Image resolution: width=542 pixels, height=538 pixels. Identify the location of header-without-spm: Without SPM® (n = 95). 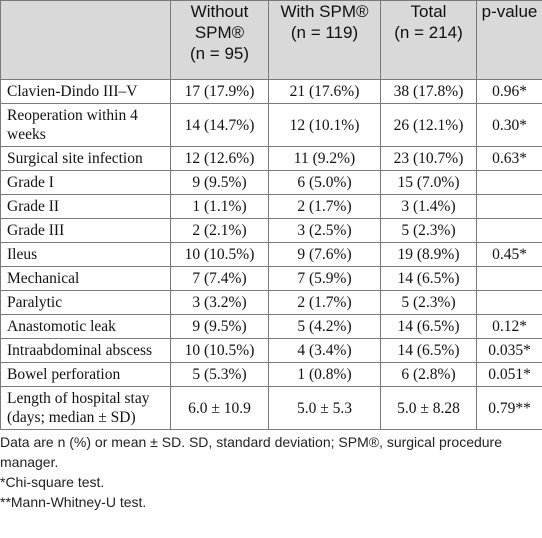
(219, 40).